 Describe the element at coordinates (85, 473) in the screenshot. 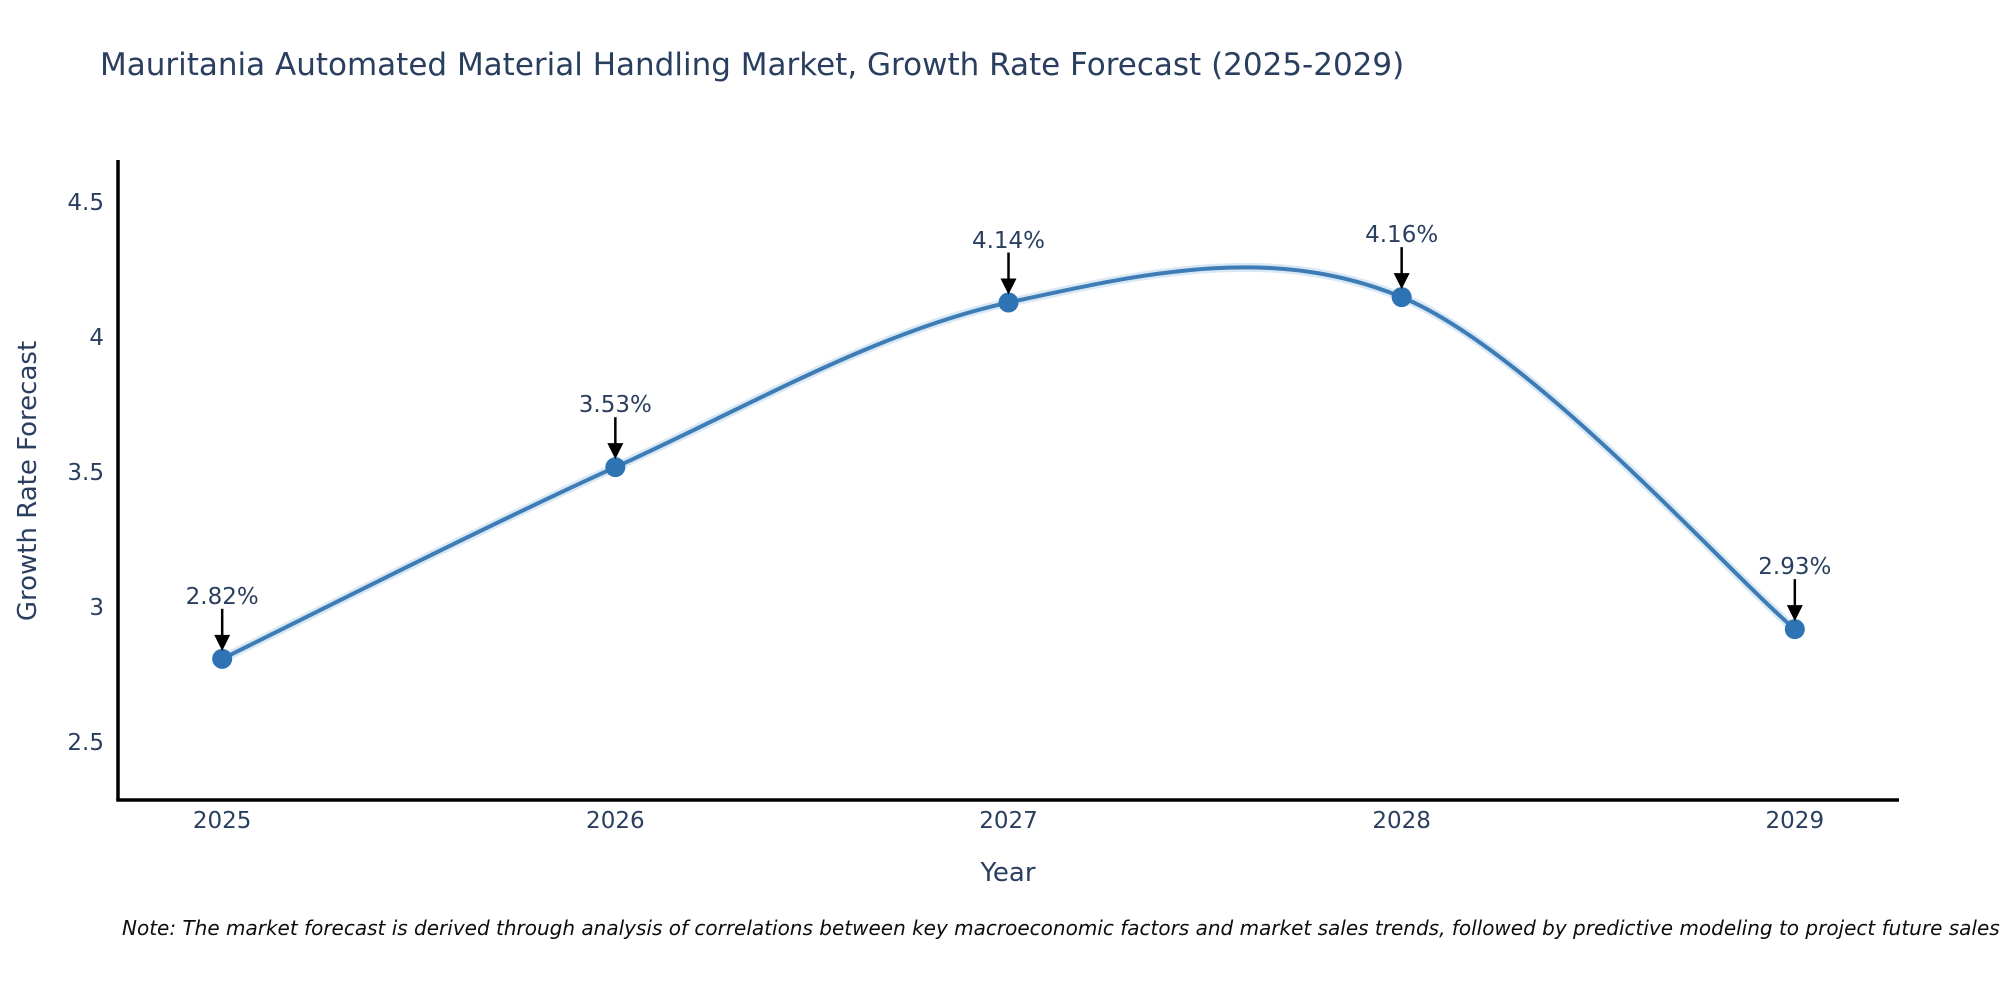

I see `y-tick-label: 3.5` at that location.